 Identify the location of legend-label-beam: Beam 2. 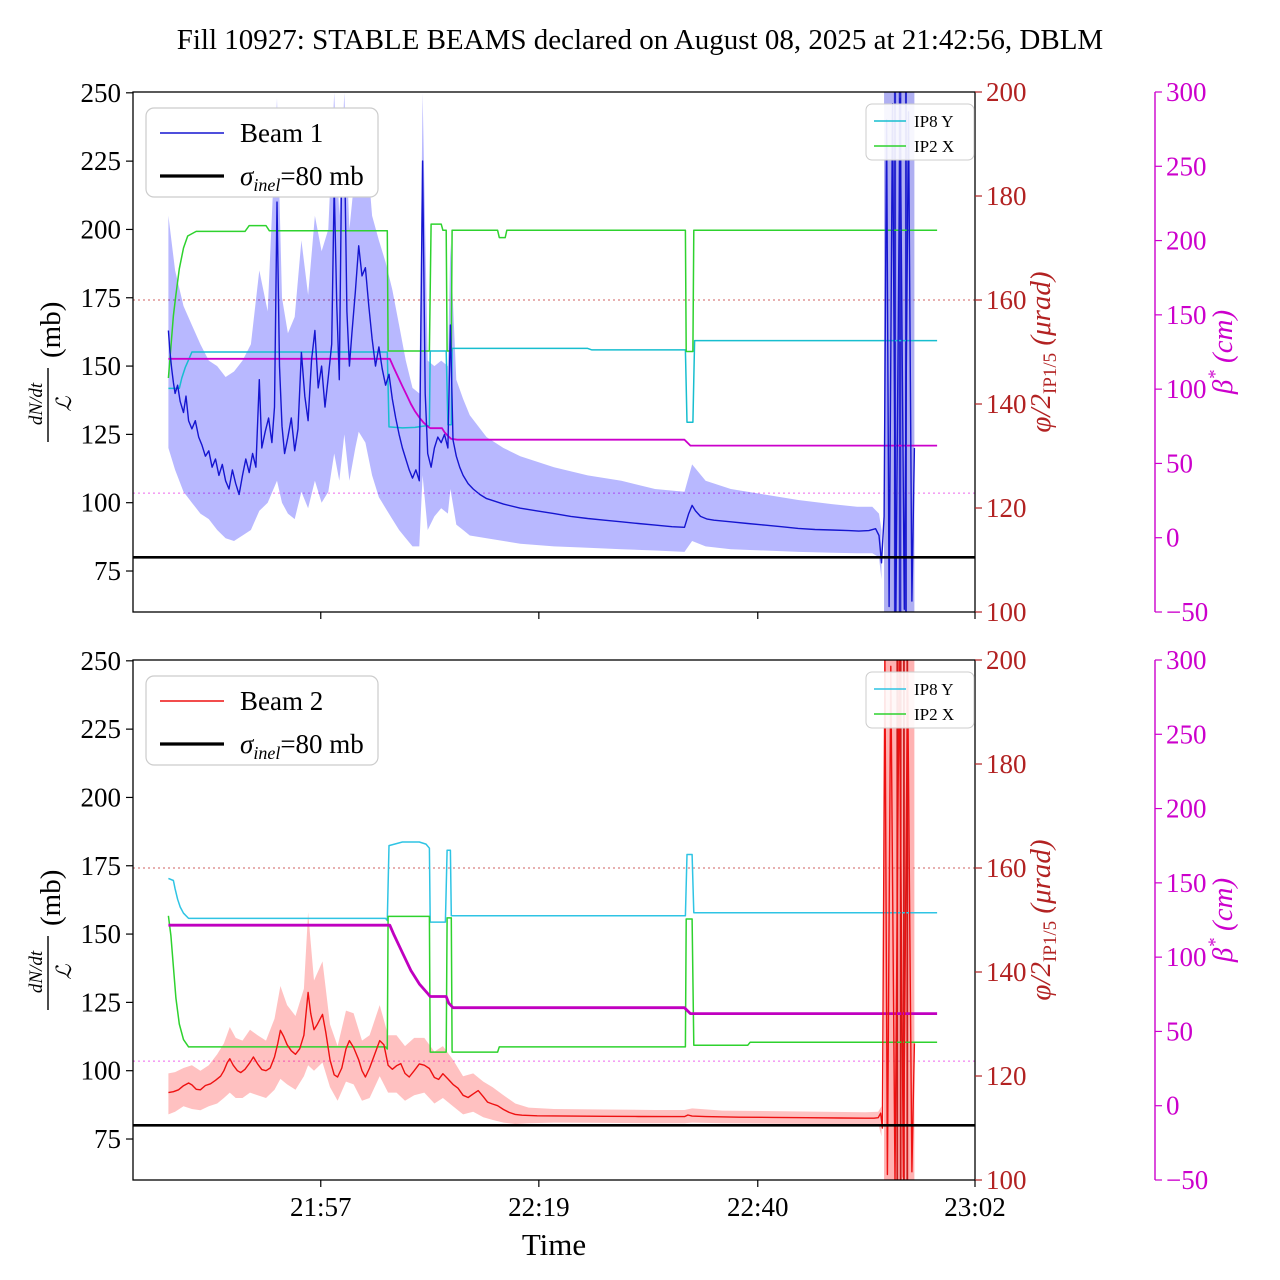
(281, 701).